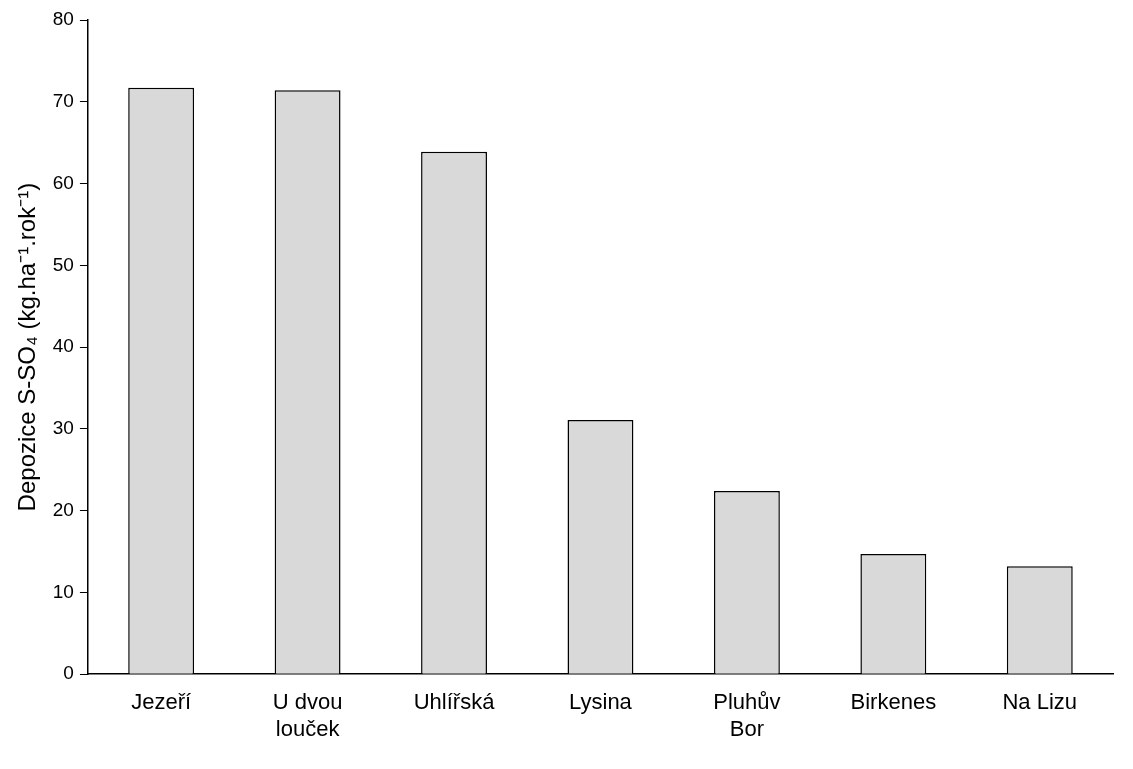 The height and width of the screenshot is (769, 1133). I want to click on y-axis-title: Depozice S-SO₄ (kg.ha⁻¹.rok⁻¹), so click(27, 347).